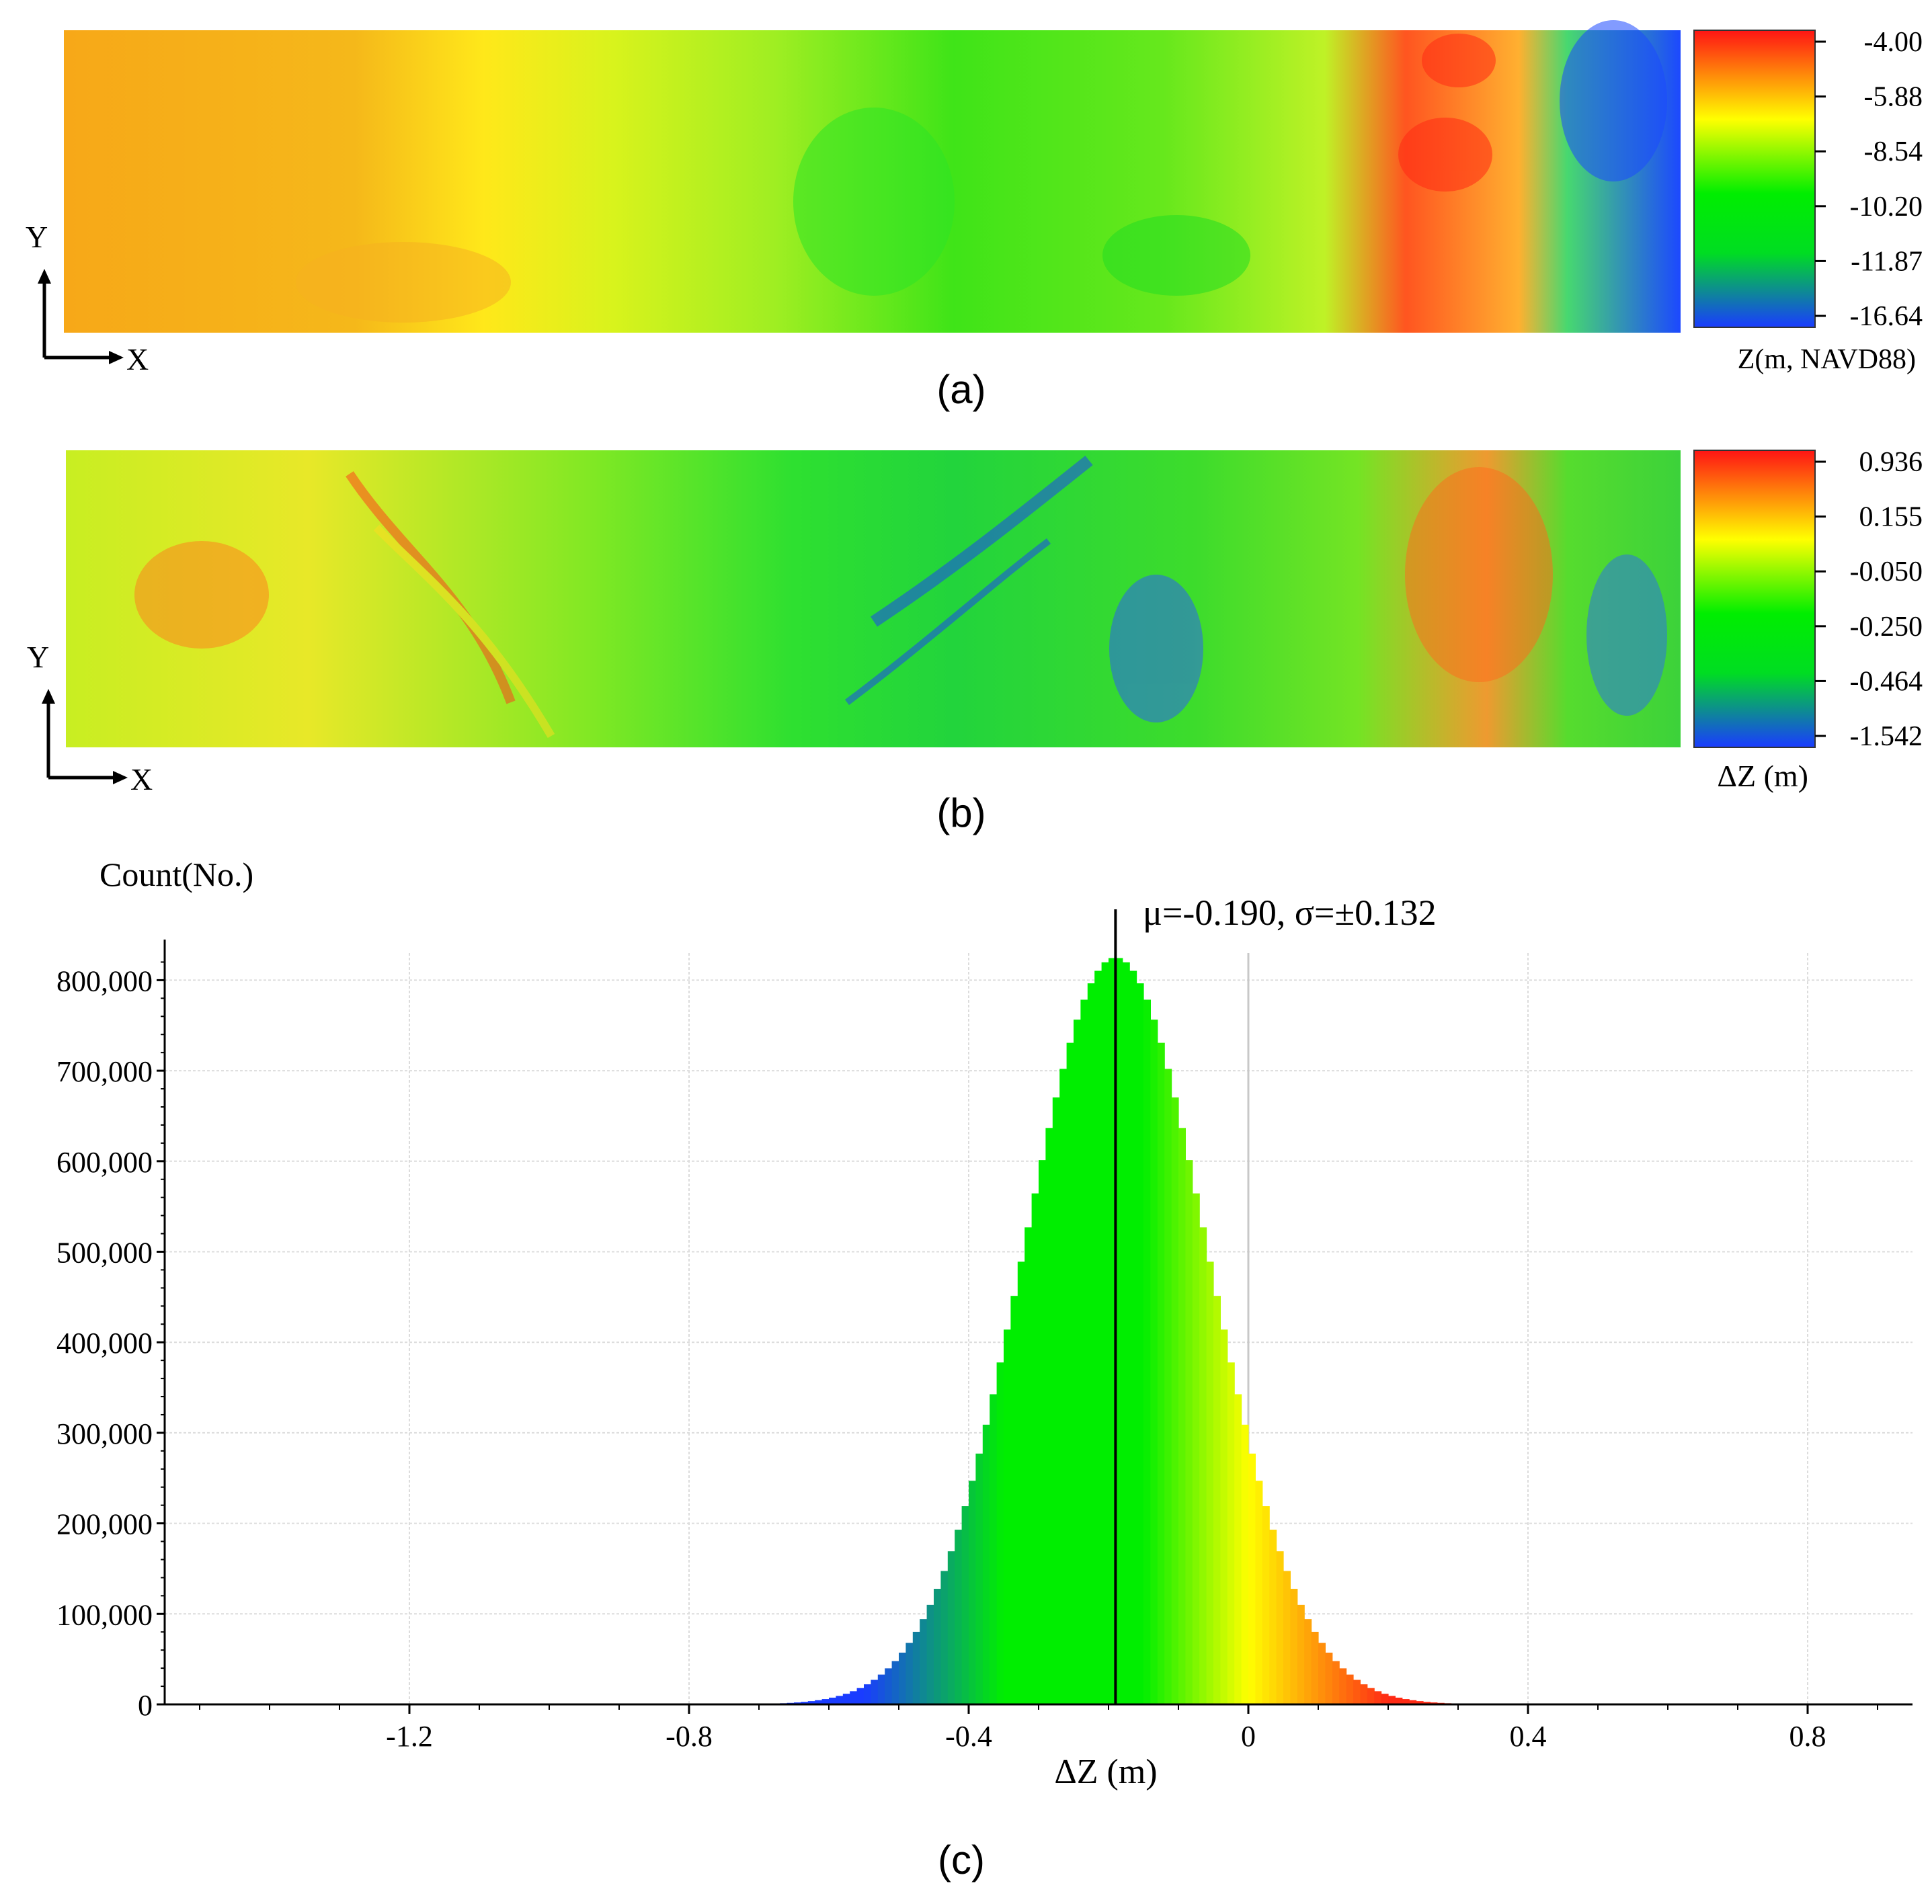  Describe the element at coordinates (1893, 43) in the screenshot. I see `colorbar-a-tick-label: -4.00` at that location.